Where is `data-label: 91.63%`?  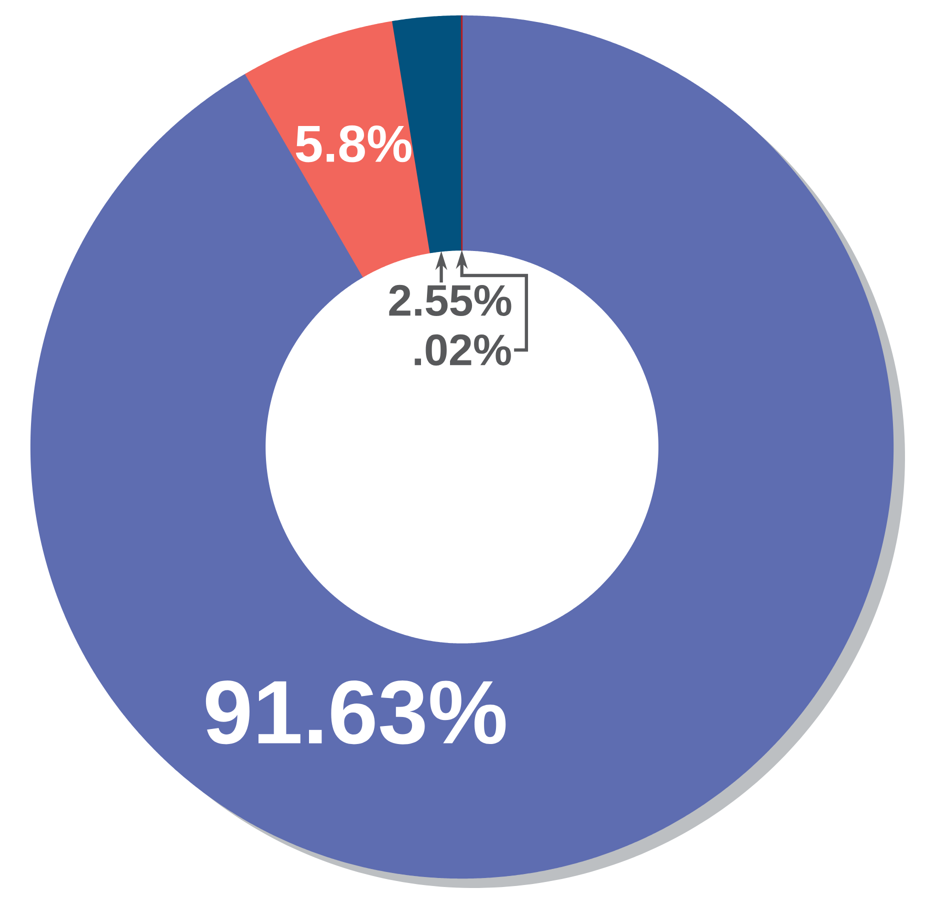 data-label: 91.63% is located at coordinates (356, 712).